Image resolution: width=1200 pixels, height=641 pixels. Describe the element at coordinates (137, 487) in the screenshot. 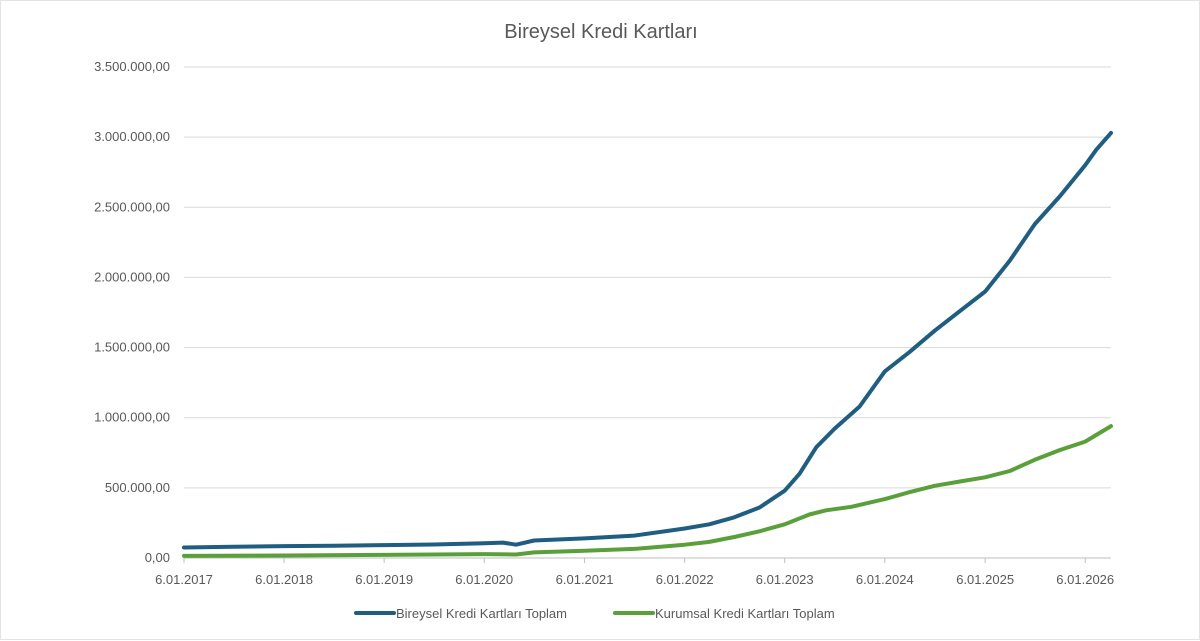

I see `y-tick-label: 500.000,00` at that location.